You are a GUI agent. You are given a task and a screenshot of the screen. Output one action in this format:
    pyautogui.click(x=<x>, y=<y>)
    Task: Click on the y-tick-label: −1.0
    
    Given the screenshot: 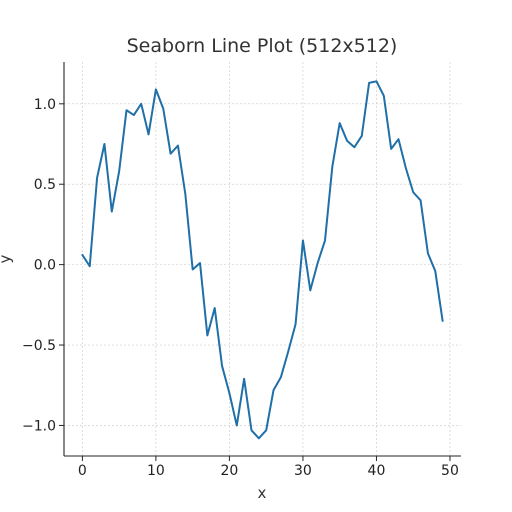 What is the action you would take?
    pyautogui.click(x=39, y=426)
    